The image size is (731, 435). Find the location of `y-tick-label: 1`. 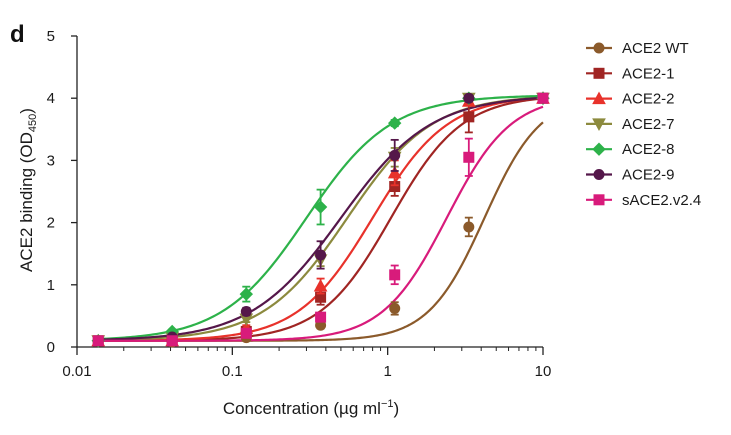

y-tick-label: 1 is located at coordinates (51, 285).